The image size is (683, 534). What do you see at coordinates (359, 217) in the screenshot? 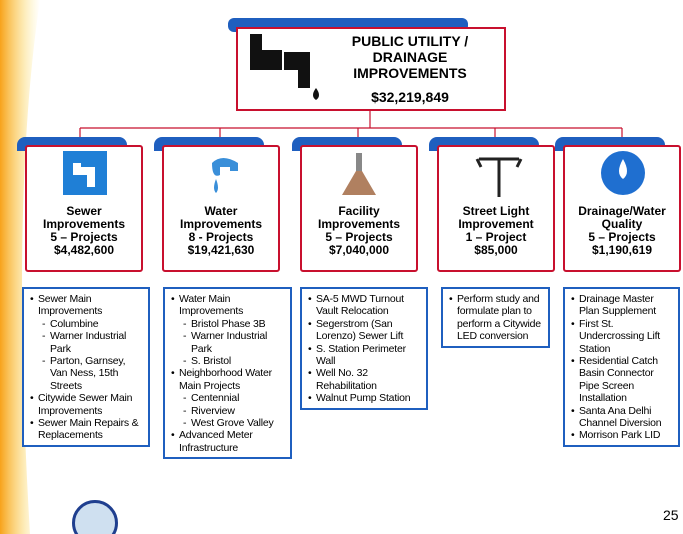
I see `category-title: Facility Improvements` at bounding box center [359, 217].